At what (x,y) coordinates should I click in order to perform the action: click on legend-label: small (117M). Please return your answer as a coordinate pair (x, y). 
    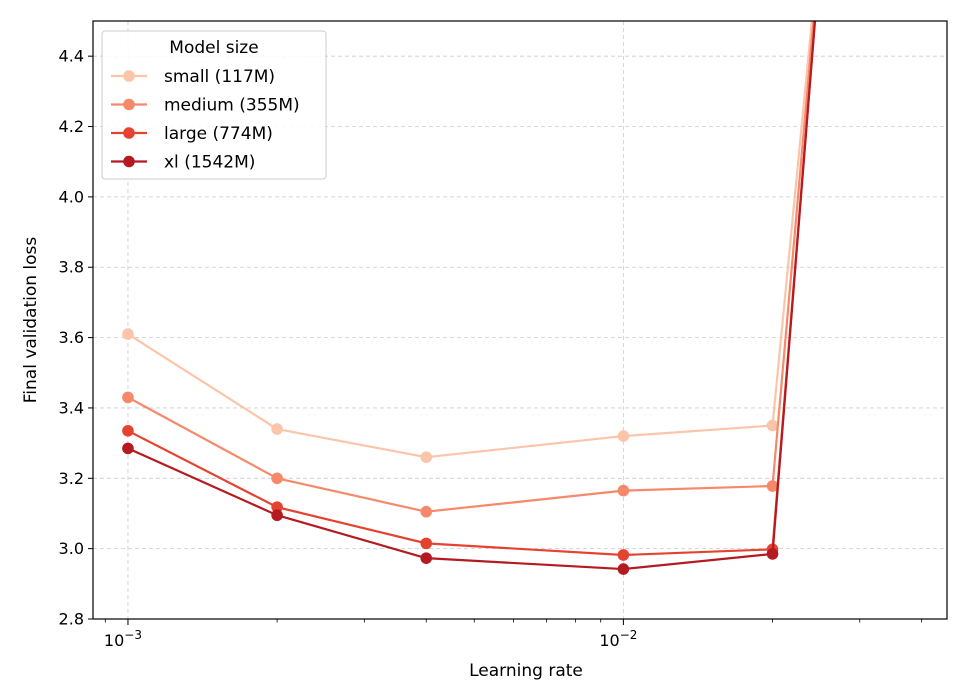
    Looking at the image, I should click on (219, 77).